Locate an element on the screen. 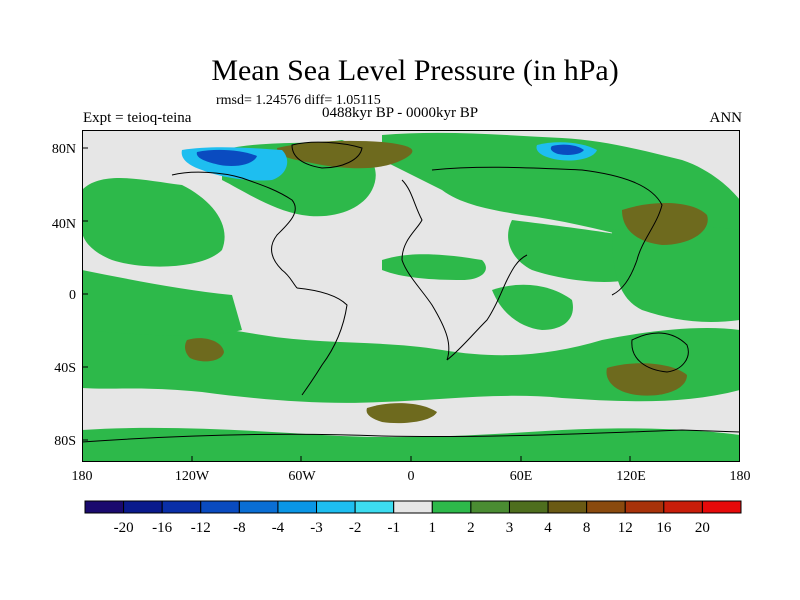 Image resolution: width=800 pixels, height=600 pixels. coast-africa-east is located at coordinates (487, 307).